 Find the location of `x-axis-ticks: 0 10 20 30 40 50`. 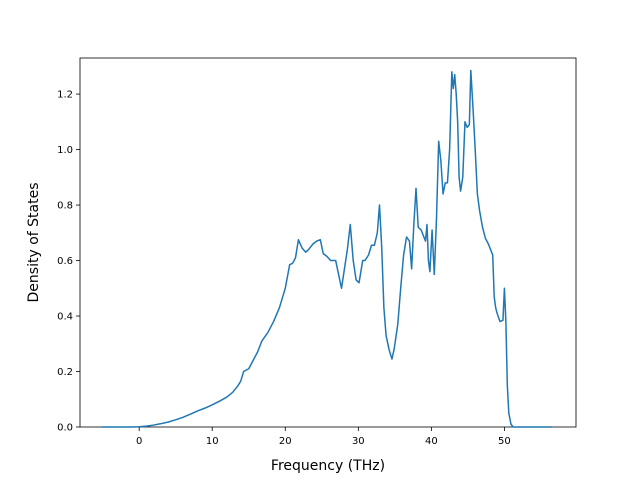

x-axis-ticks: 0 10 20 30 40 50 is located at coordinates (323, 437).